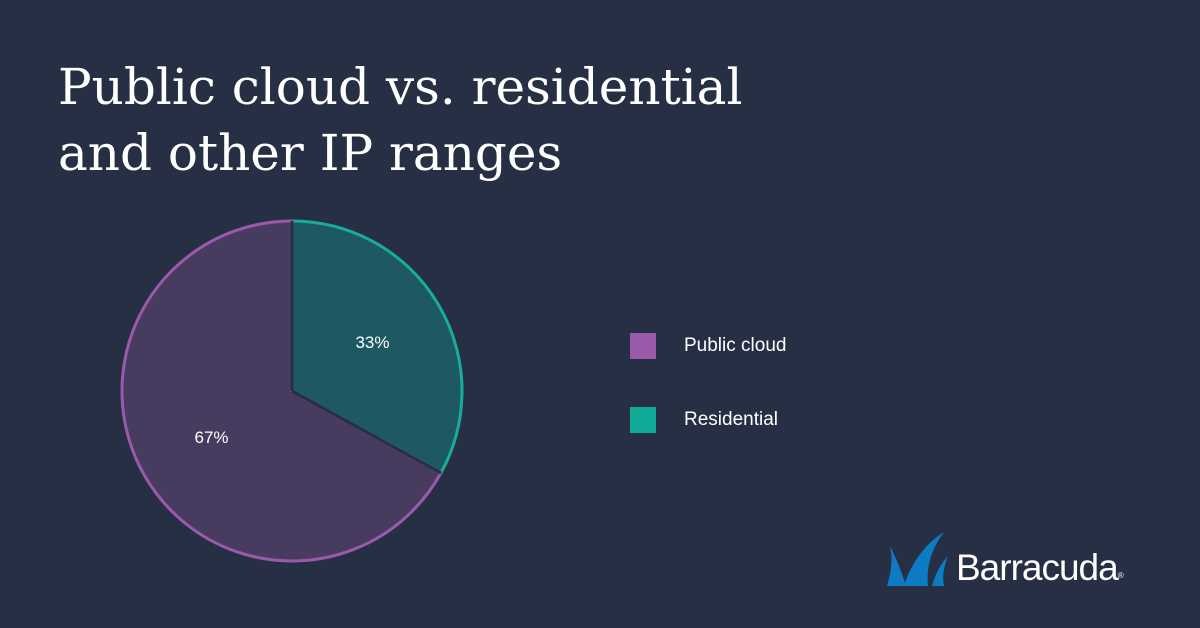  I want to click on pie-slice-residential, so click(377, 347).